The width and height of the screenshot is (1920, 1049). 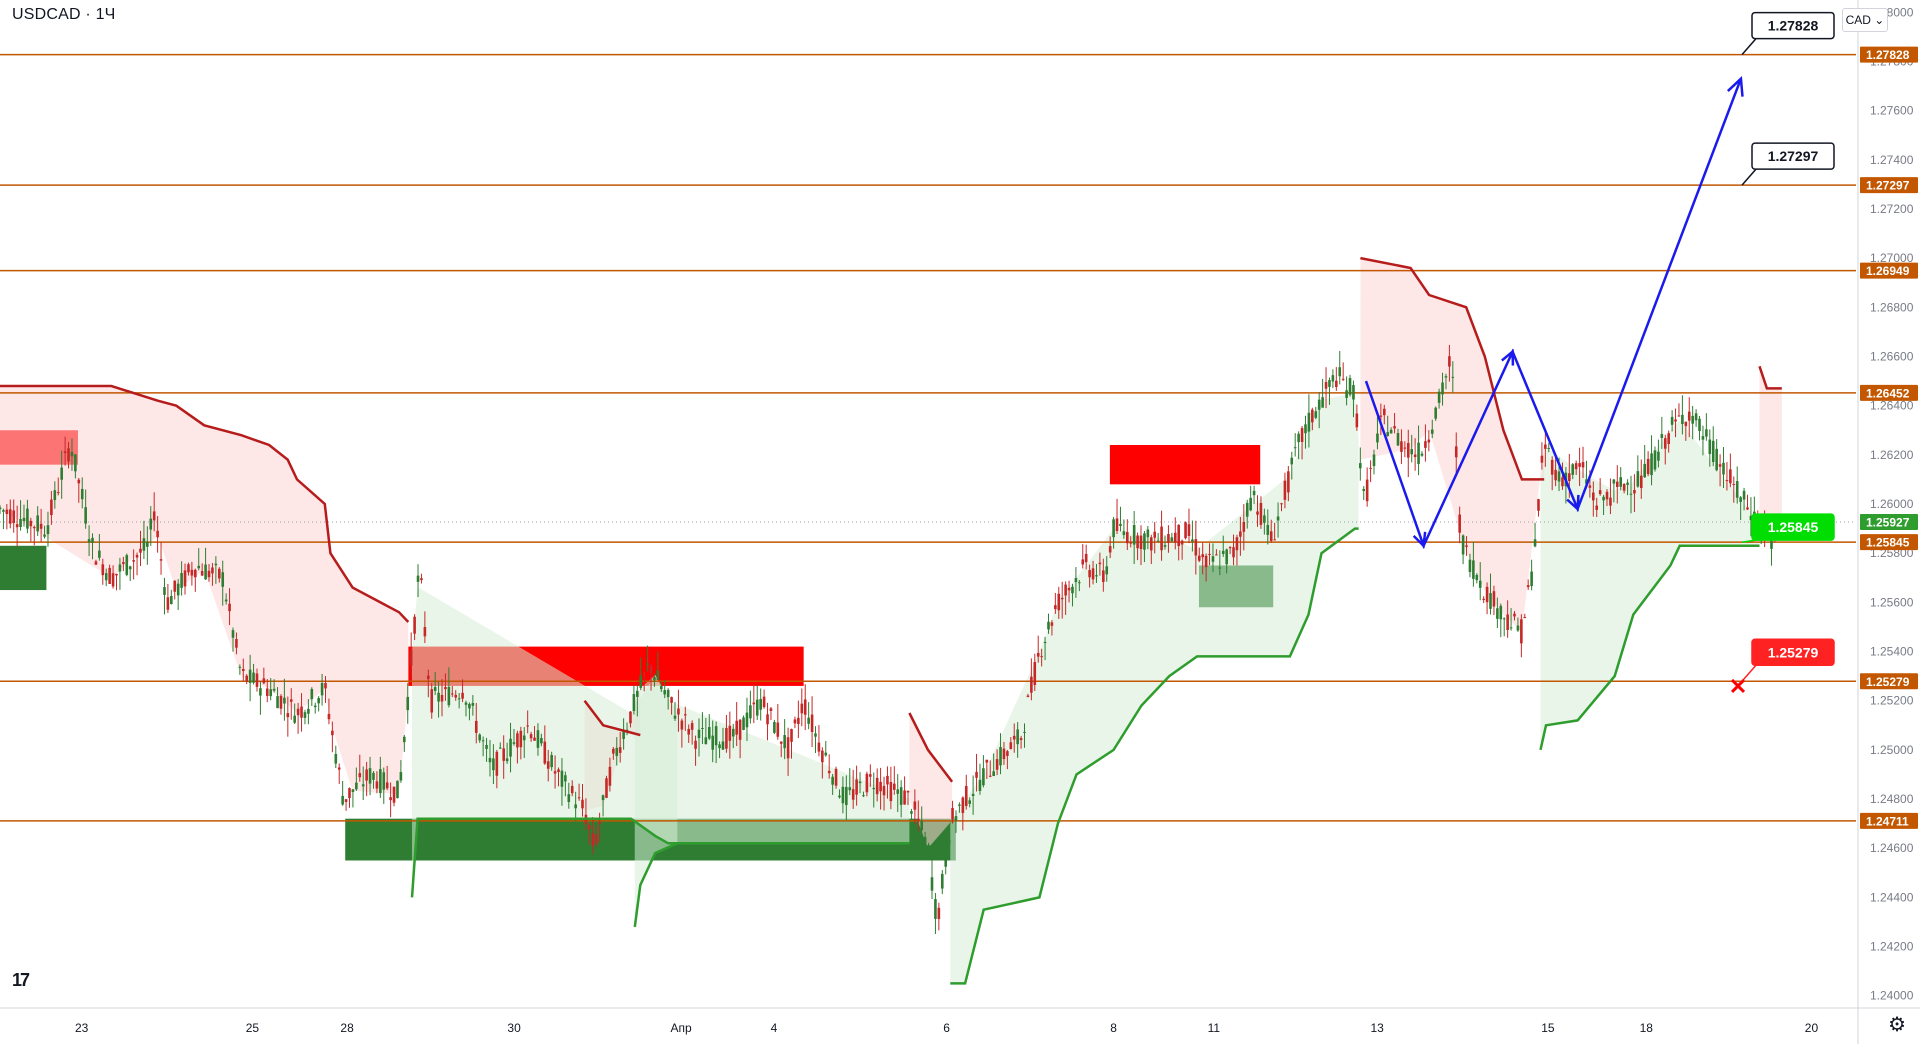 I want to click on current-price-label: 1.25927, so click(x=1888, y=522).